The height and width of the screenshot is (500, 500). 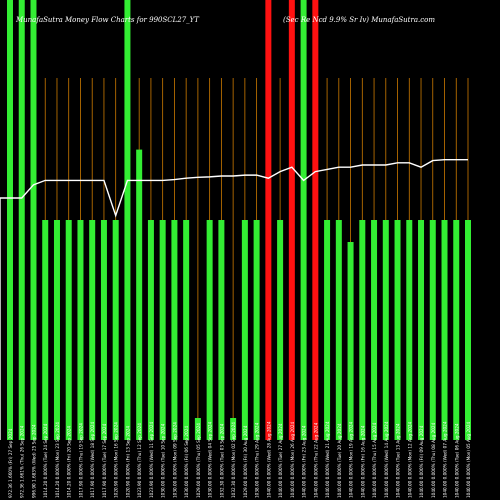 I want to click on x-tick-label: 1017.90 0.000% (Thu) 19 Sep 2024, so click(x=80, y=460).